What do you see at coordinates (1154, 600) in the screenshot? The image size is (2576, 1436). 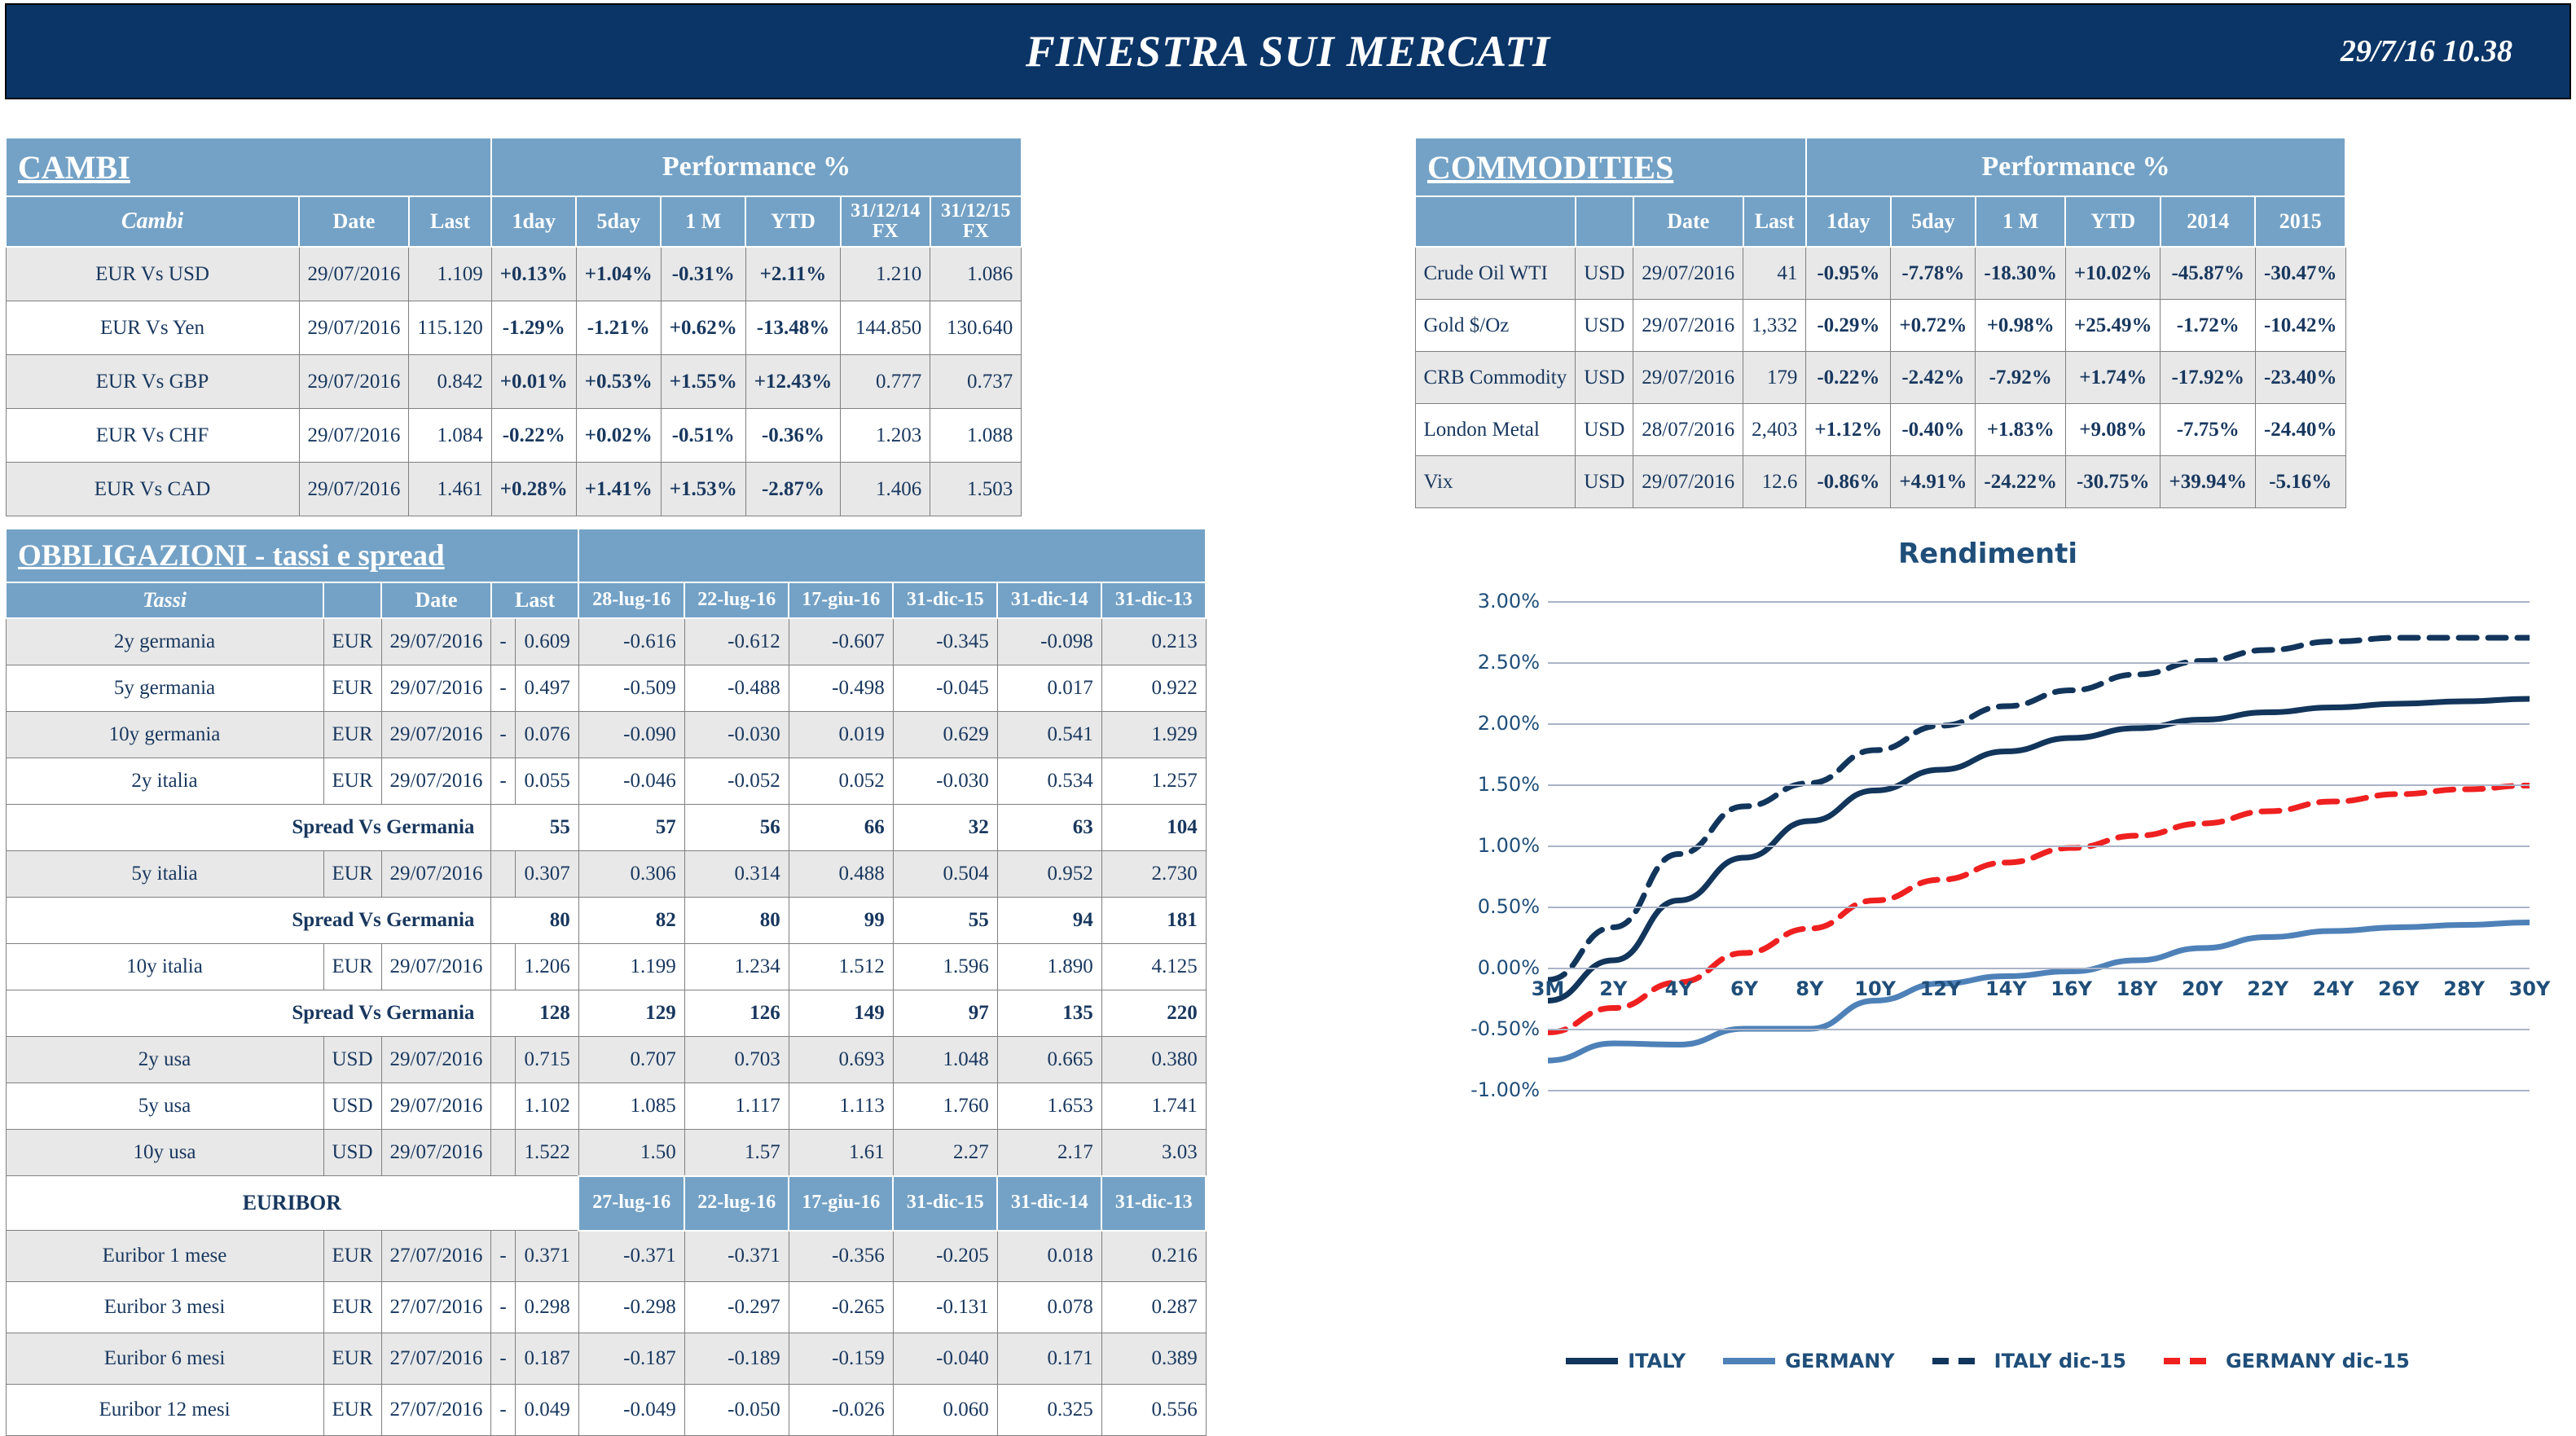 I see `obbligazioni-col-c6: 31-dic-13` at bounding box center [1154, 600].